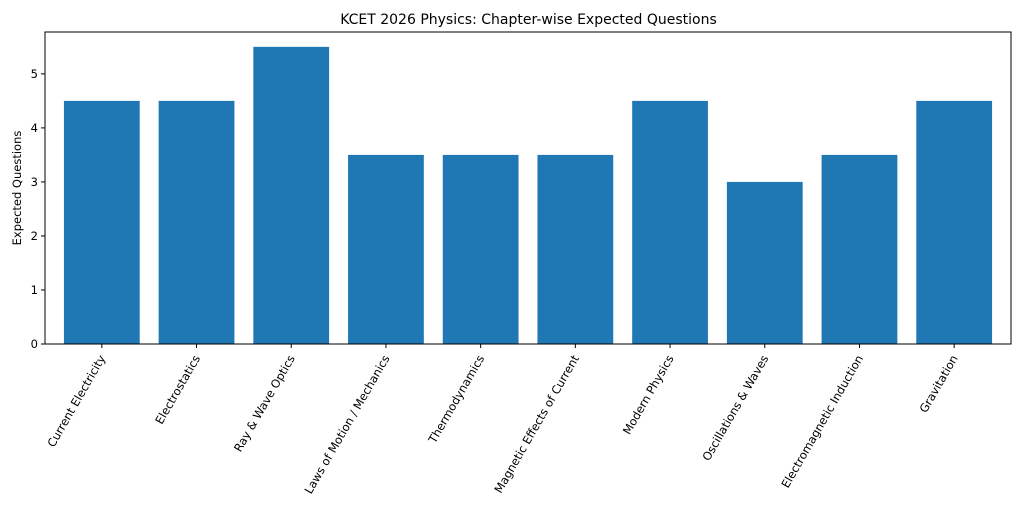 This screenshot has height=512, width=1024. I want to click on y-tick-label: 1, so click(34, 290).